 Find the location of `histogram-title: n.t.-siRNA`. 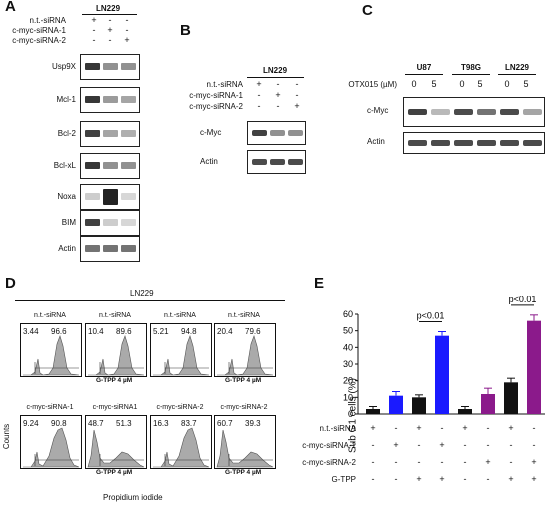

histogram-title: n.t.-siRNA is located at coordinates (244, 315).